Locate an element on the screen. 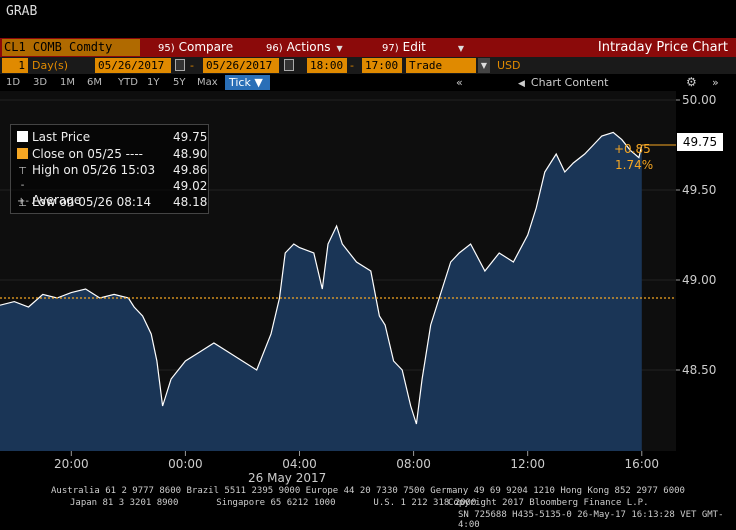 The image size is (736, 530). footer-copyright: Copyright 2017 Bloomberg Finance L.P. is located at coordinates (548, 503).